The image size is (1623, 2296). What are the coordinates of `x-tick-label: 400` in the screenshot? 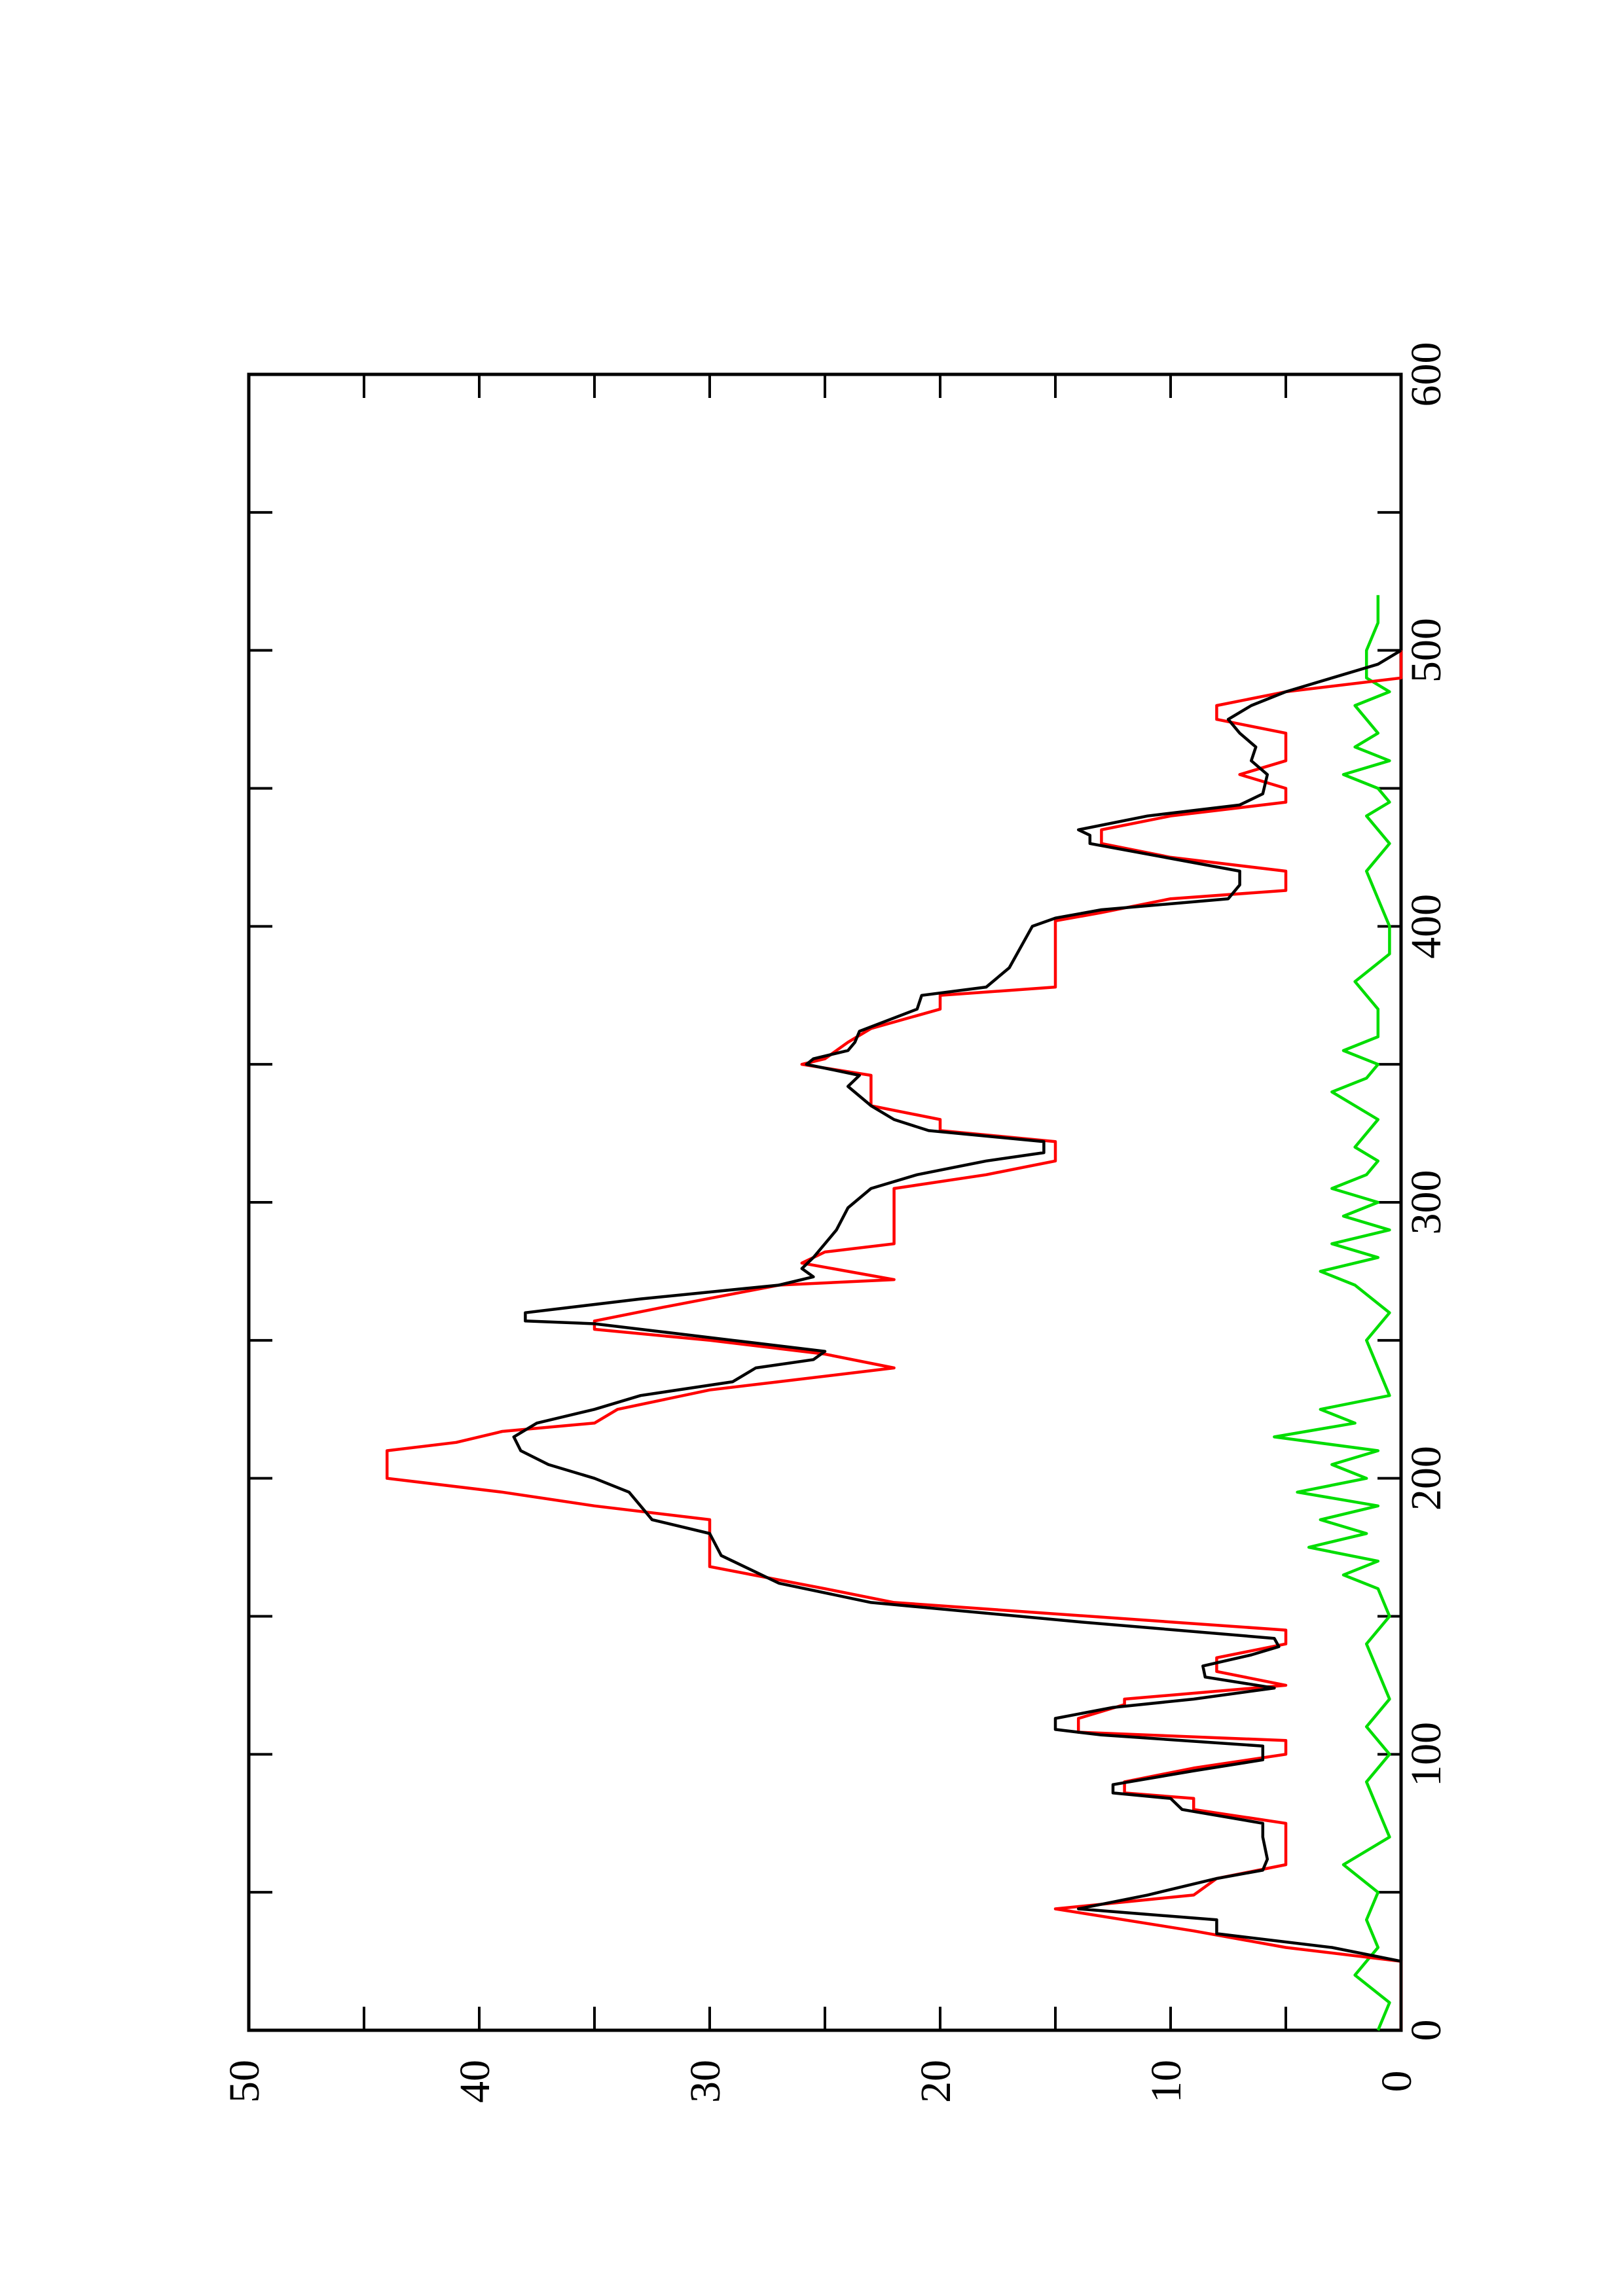 It's located at (1426, 926).